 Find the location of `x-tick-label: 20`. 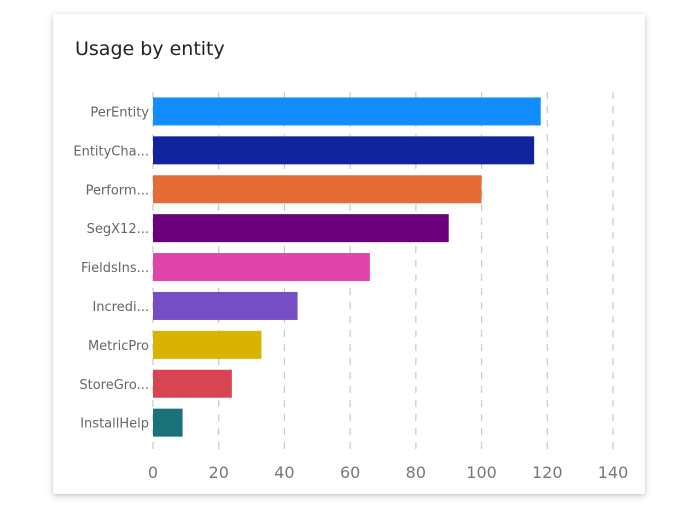

x-tick-label: 20 is located at coordinates (219, 472).